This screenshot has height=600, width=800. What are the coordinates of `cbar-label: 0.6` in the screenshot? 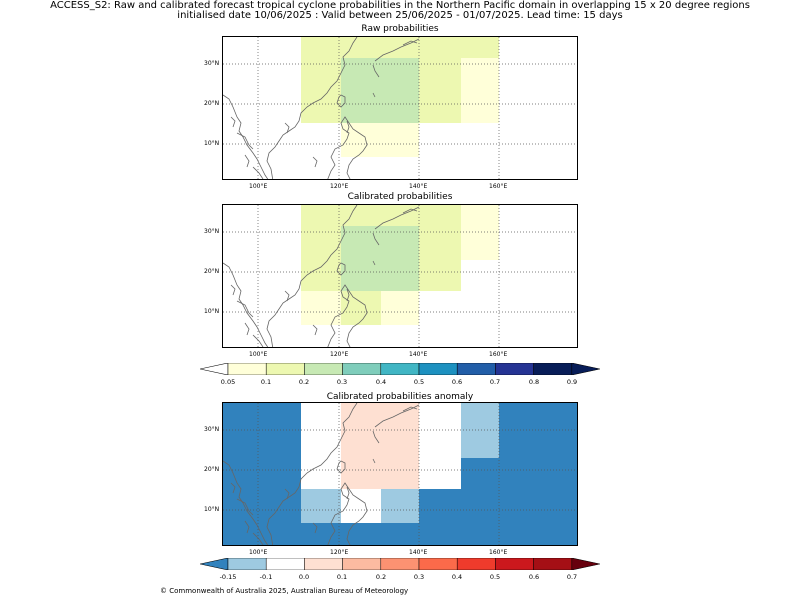 It's located at (534, 577).